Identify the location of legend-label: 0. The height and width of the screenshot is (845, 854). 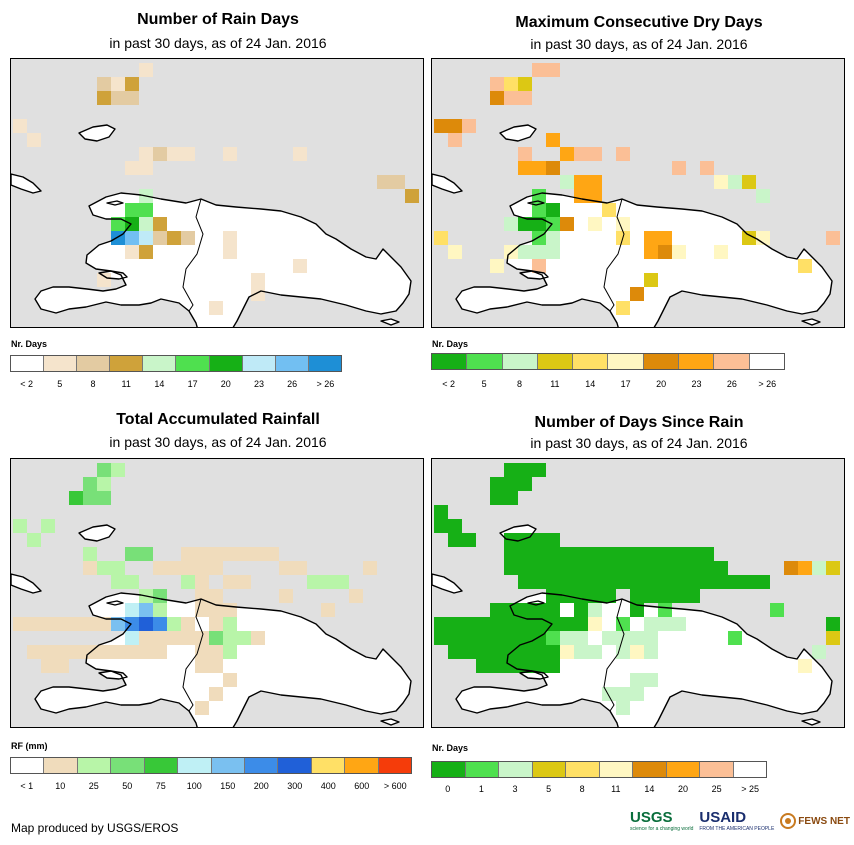
(448, 789).